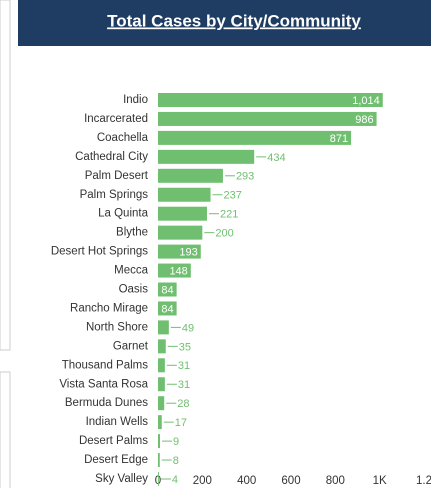 The image size is (431, 488). I want to click on x-tick-label: 600, so click(290, 481).